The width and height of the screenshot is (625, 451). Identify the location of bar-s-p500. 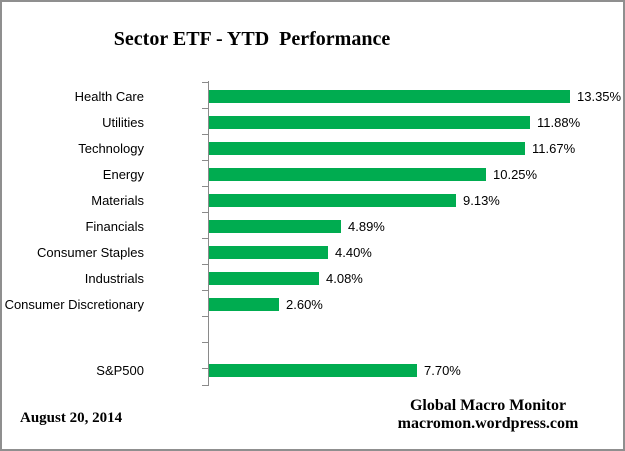
(313, 370).